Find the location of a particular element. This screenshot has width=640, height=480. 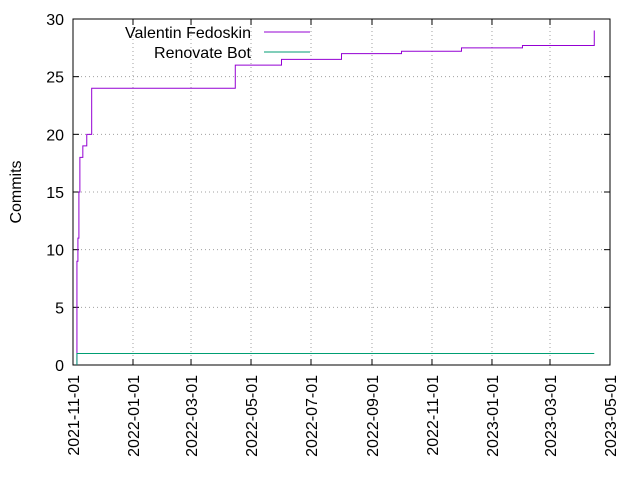

x-tick-label: 2022-03-01 is located at coordinates (192, 416).